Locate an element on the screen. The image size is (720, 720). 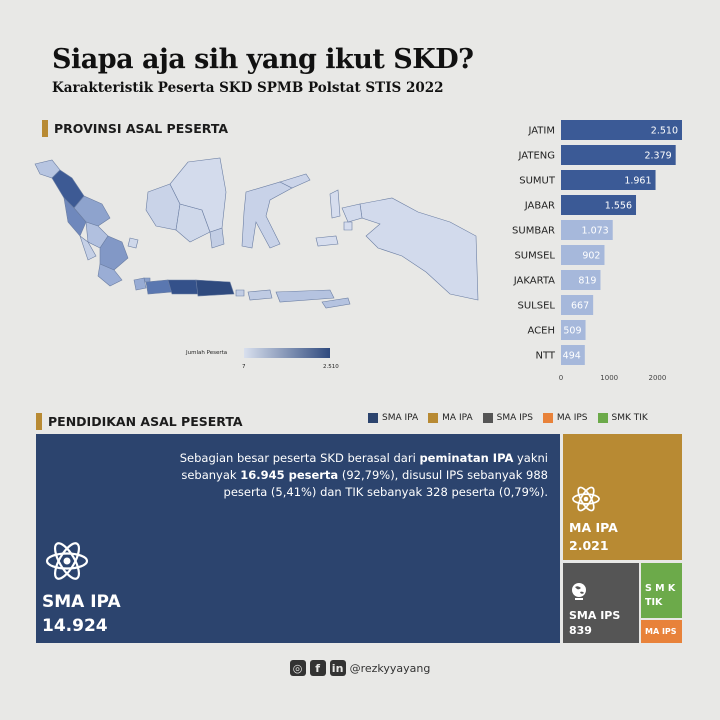
instagram-icon: ◎ is located at coordinates (297, 668).